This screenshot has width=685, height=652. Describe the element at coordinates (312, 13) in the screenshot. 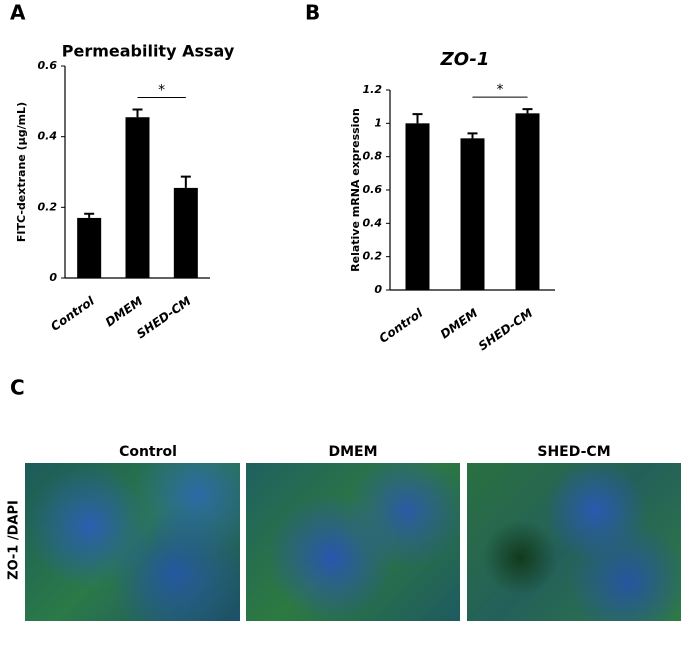

I see `panel-letter: B` at that location.